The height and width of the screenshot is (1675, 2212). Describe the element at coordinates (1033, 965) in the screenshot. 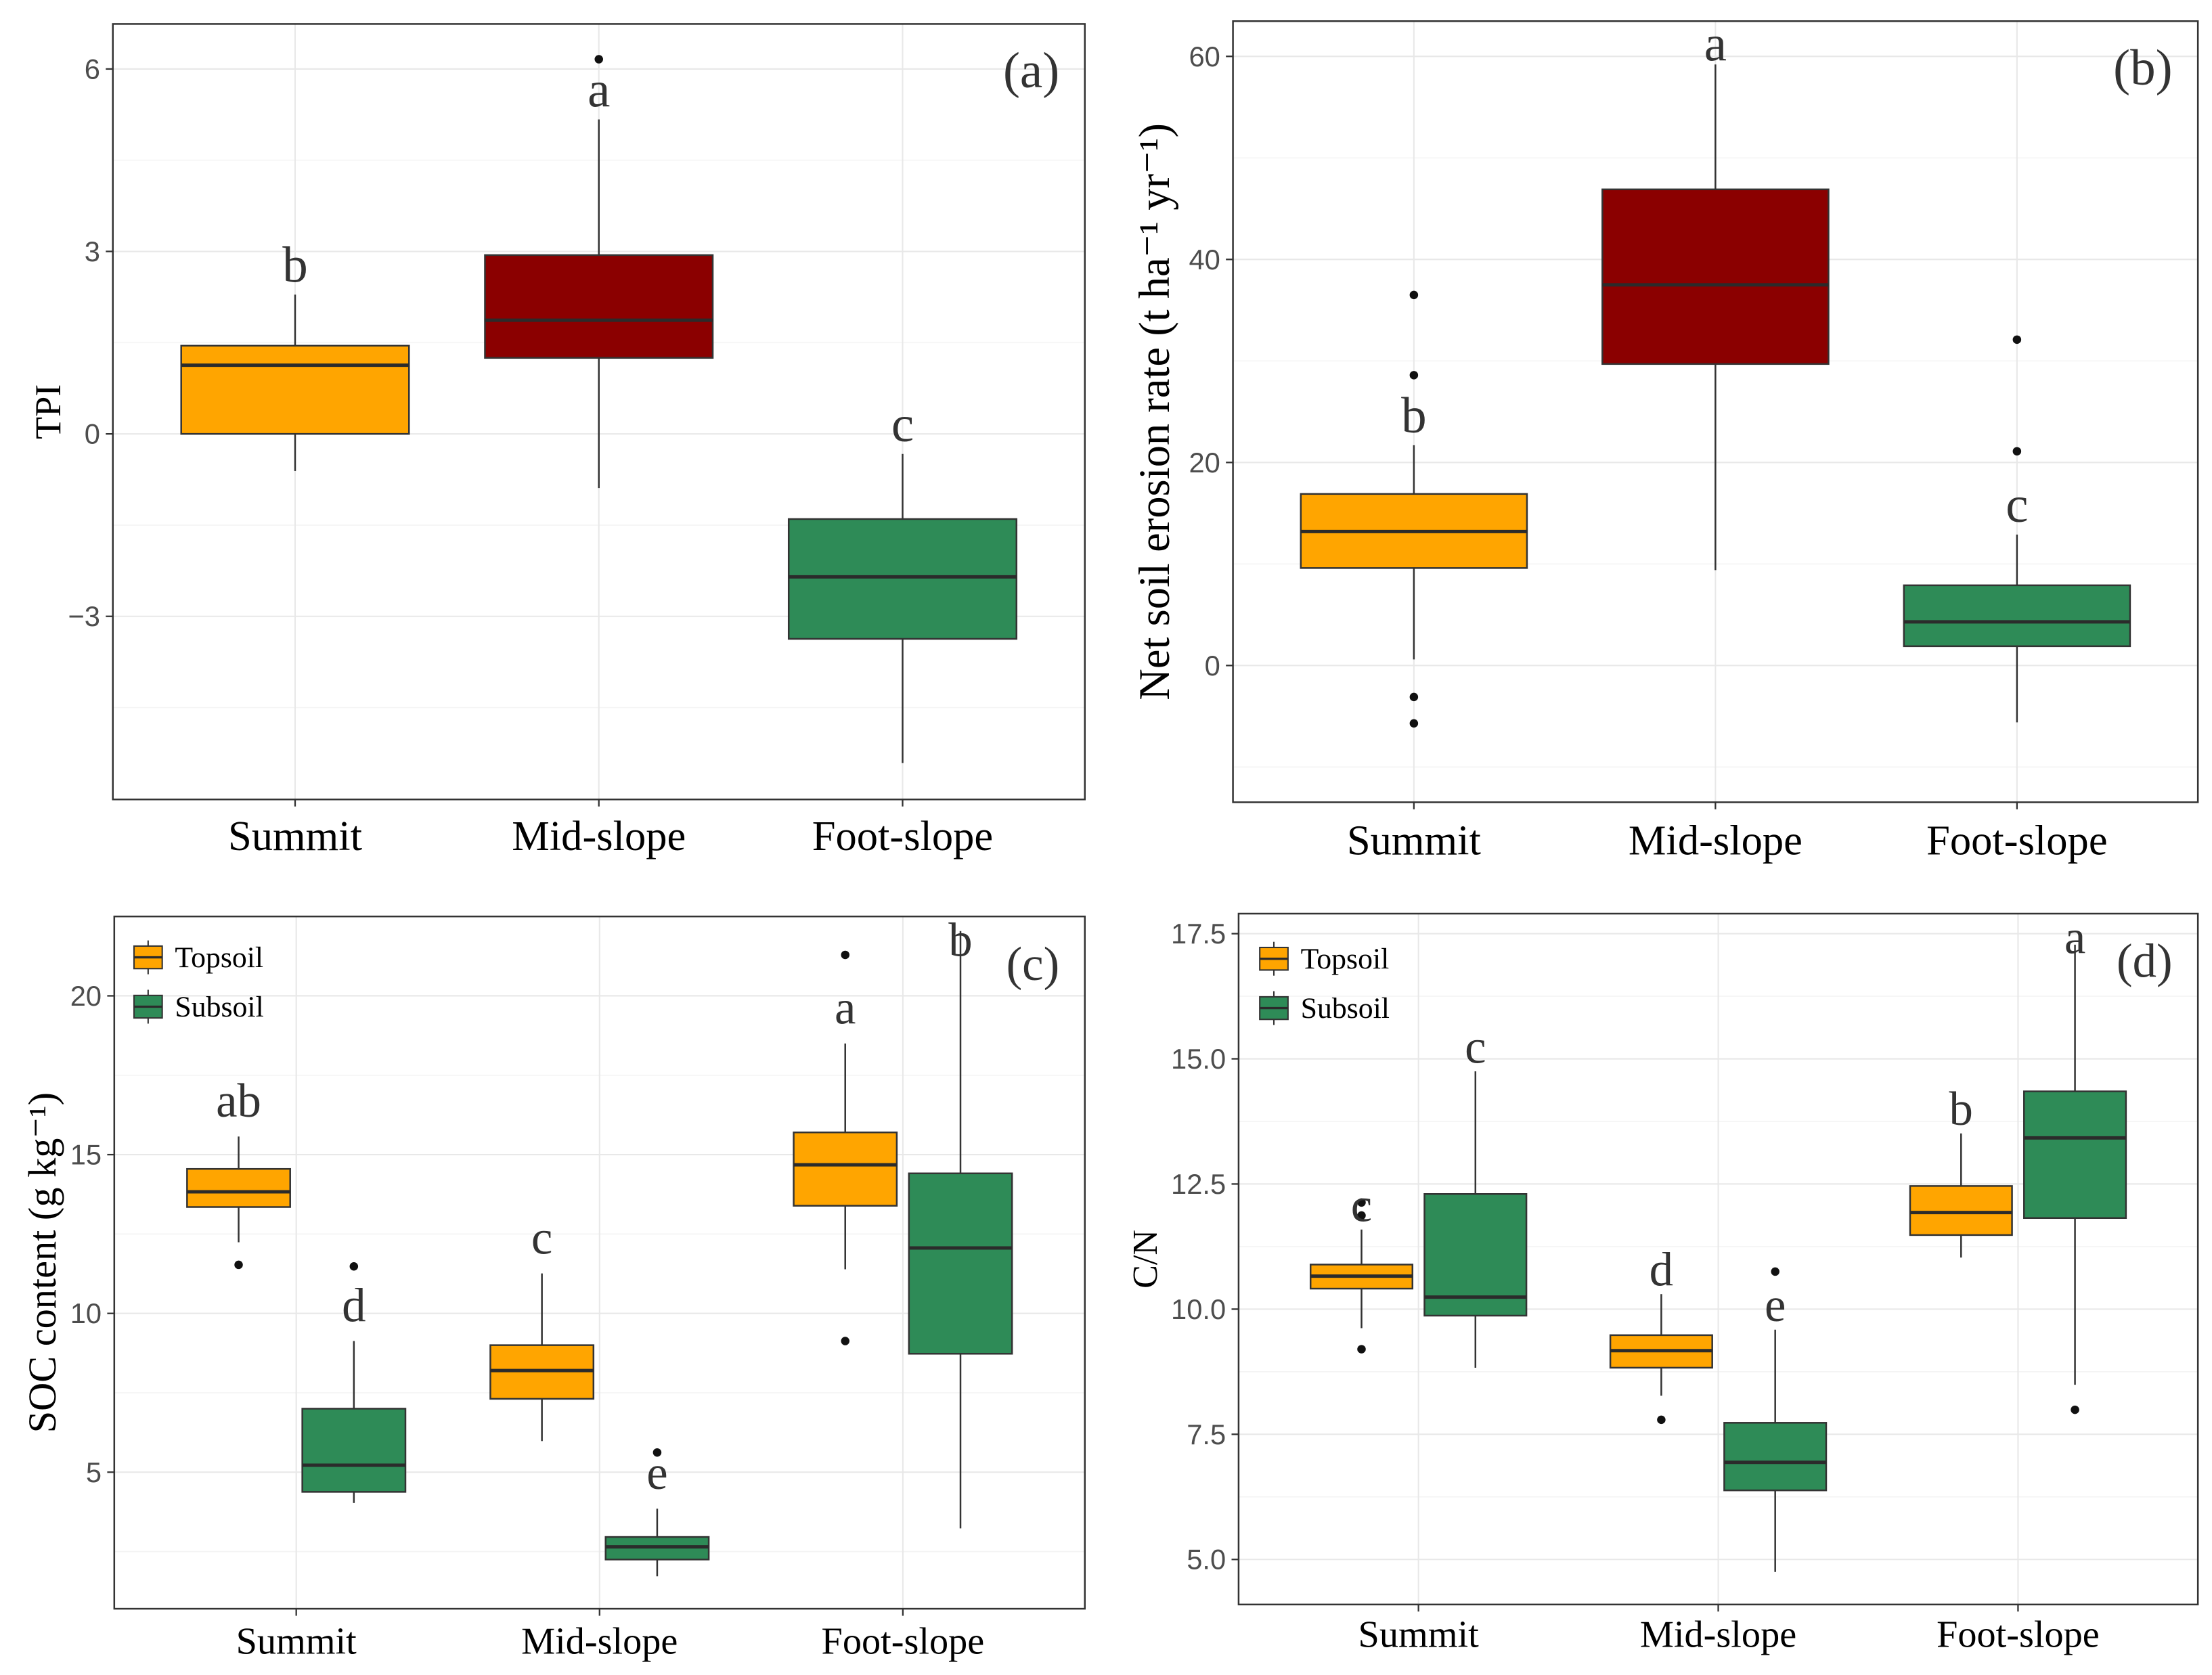

I see `panel-label: (c)` at that location.